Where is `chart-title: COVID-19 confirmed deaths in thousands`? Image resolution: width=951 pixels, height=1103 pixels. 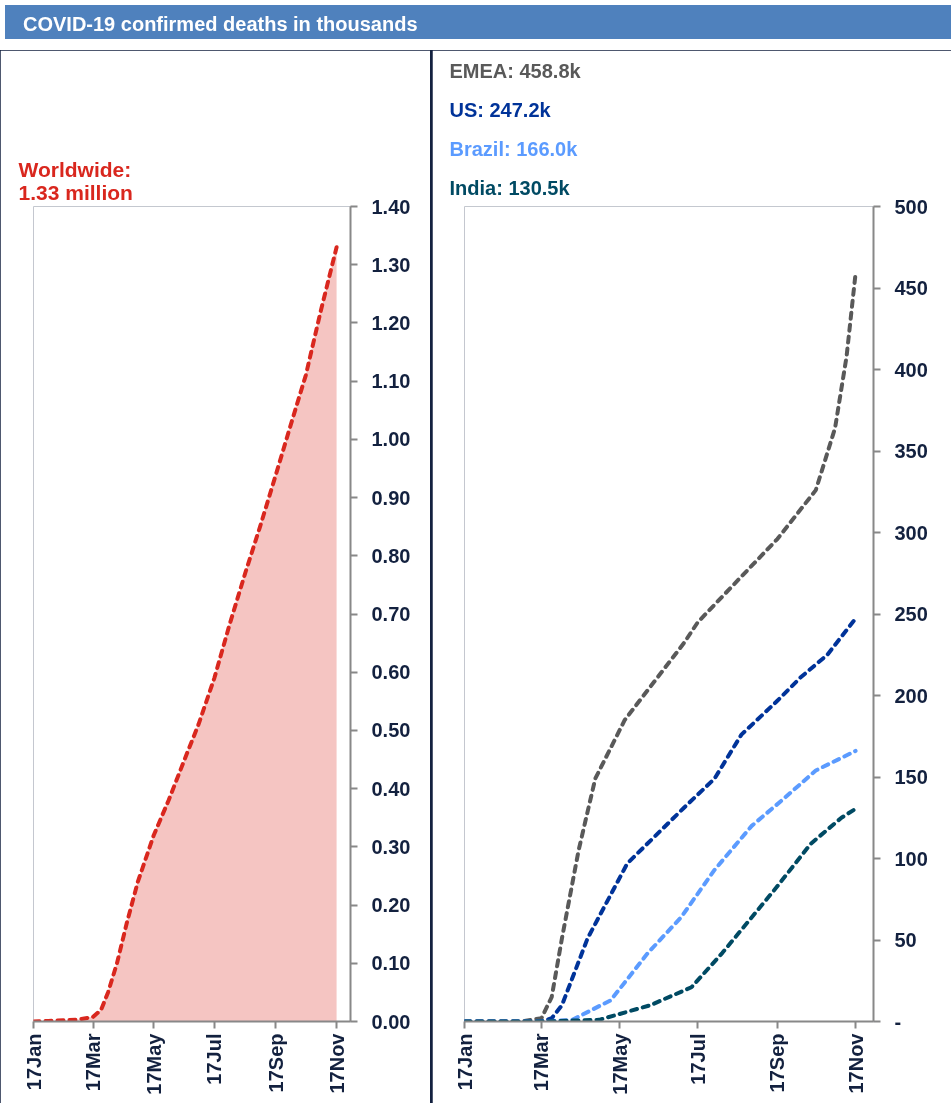 chart-title: COVID-19 confirmed deaths in thousands is located at coordinates (220, 24).